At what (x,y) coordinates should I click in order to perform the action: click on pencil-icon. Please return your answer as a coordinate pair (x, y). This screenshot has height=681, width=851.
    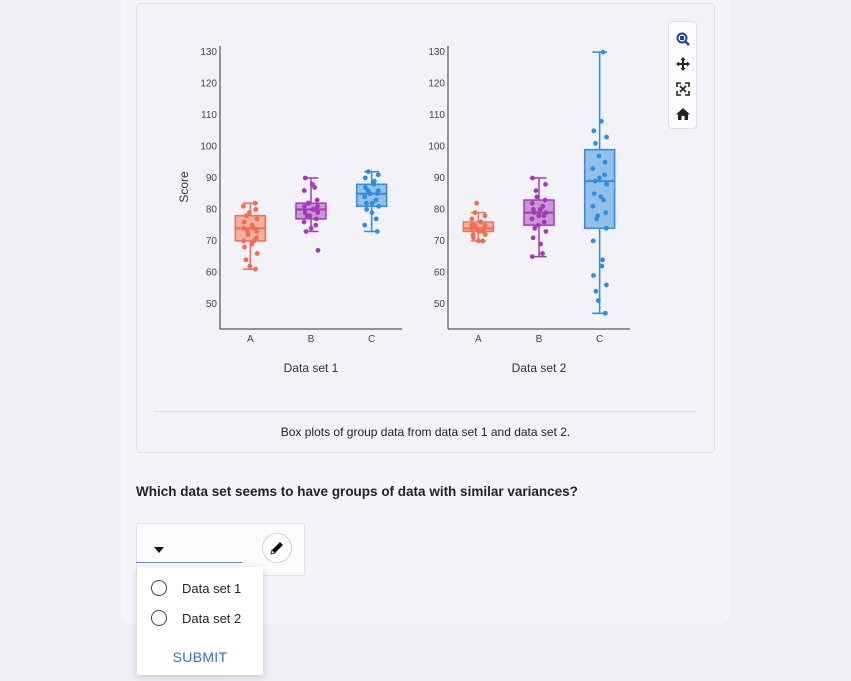
    Looking at the image, I should click on (276, 548).